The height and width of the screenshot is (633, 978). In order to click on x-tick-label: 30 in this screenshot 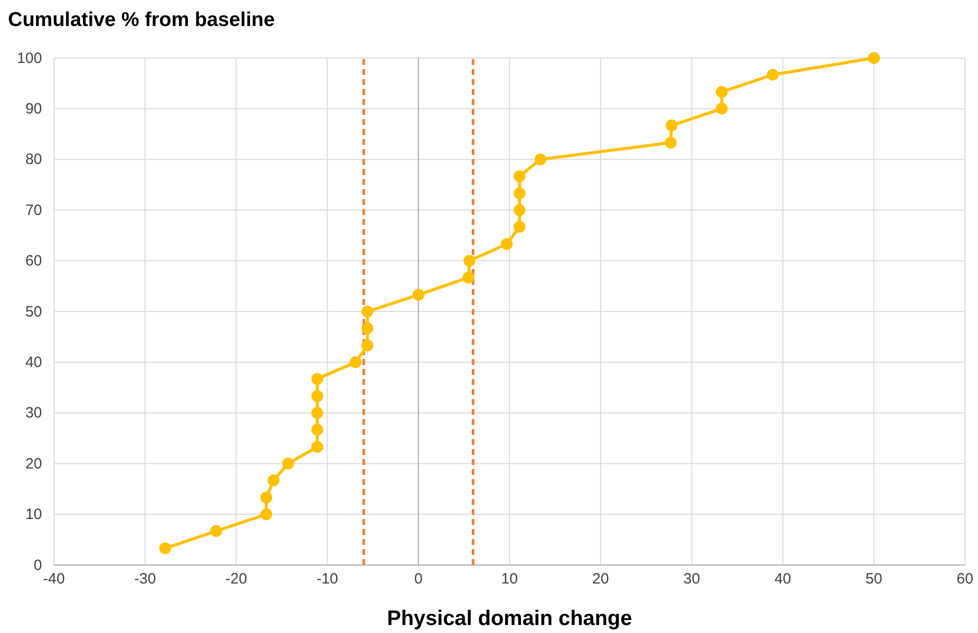, I will do `click(691, 579)`.